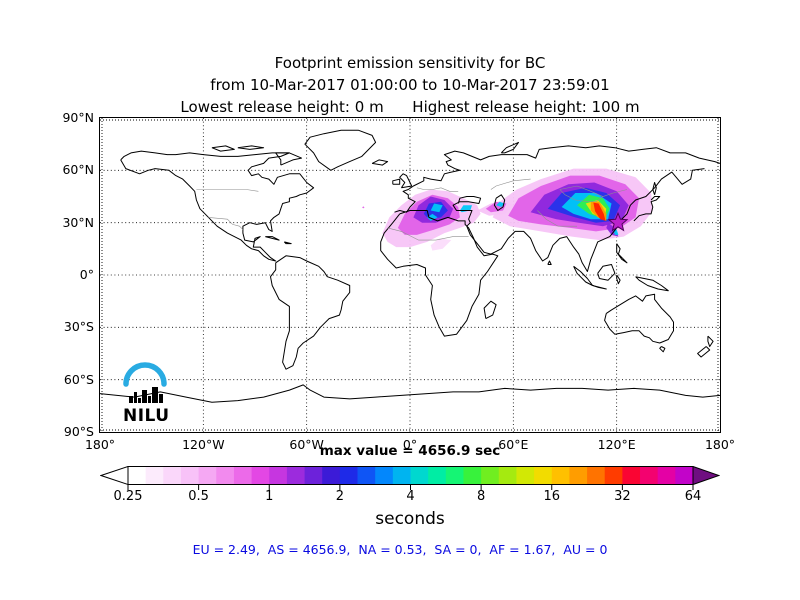  I want to click on colorbar-tick-label: 2, so click(340, 496).